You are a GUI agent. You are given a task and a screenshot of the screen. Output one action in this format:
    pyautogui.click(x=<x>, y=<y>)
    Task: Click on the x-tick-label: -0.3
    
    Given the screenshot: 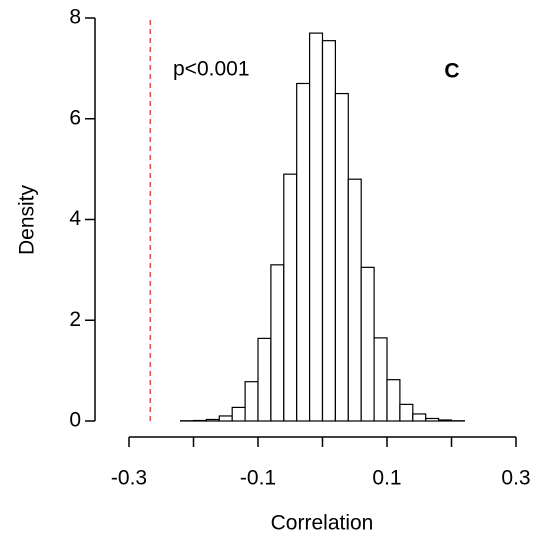 What is the action you would take?
    pyautogui.click(x=129, y=478)
    